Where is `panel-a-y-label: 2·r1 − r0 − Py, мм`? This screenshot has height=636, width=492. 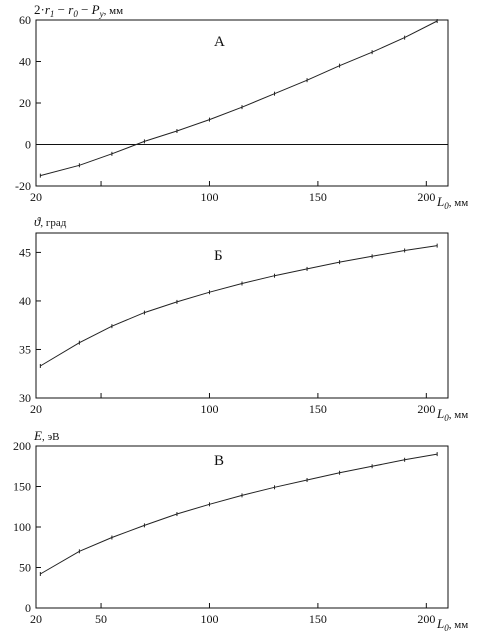 panel-a-y-label: 2·r1 − r0 − Py, мм is located at coordinates (78, 10).